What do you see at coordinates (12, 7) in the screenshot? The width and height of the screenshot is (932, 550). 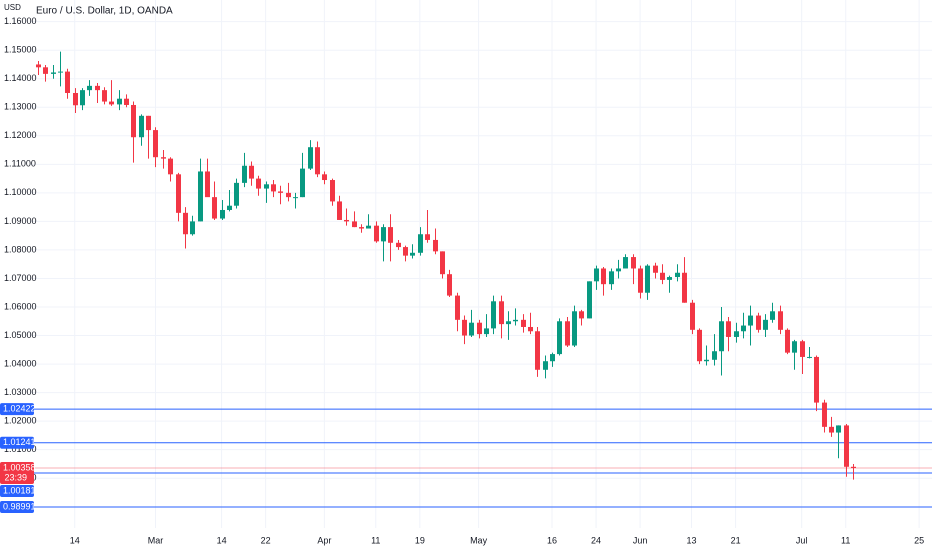 I see `currency-label: USD` at bounding box center [12, 7].